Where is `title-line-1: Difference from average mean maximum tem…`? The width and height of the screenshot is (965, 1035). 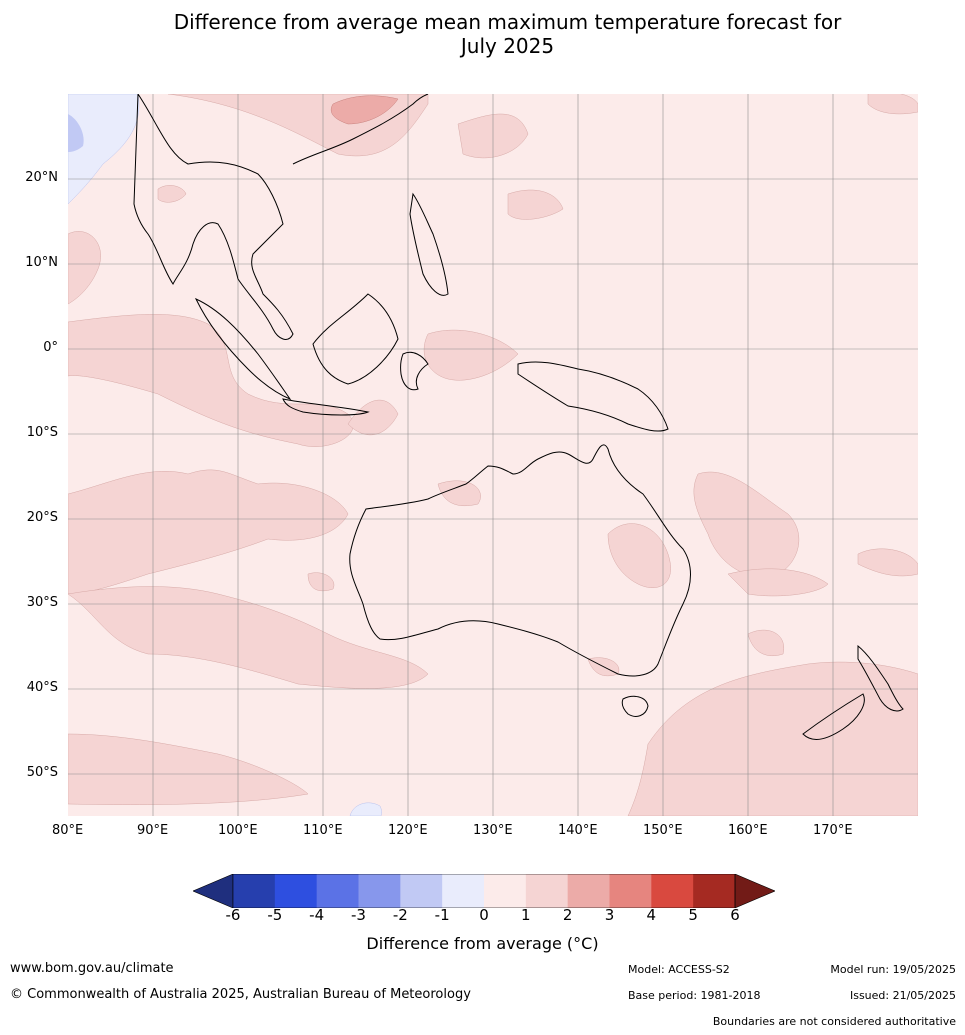
title-line-1: Difference from average mean maximum tem… is located at coordinates (507, 22).